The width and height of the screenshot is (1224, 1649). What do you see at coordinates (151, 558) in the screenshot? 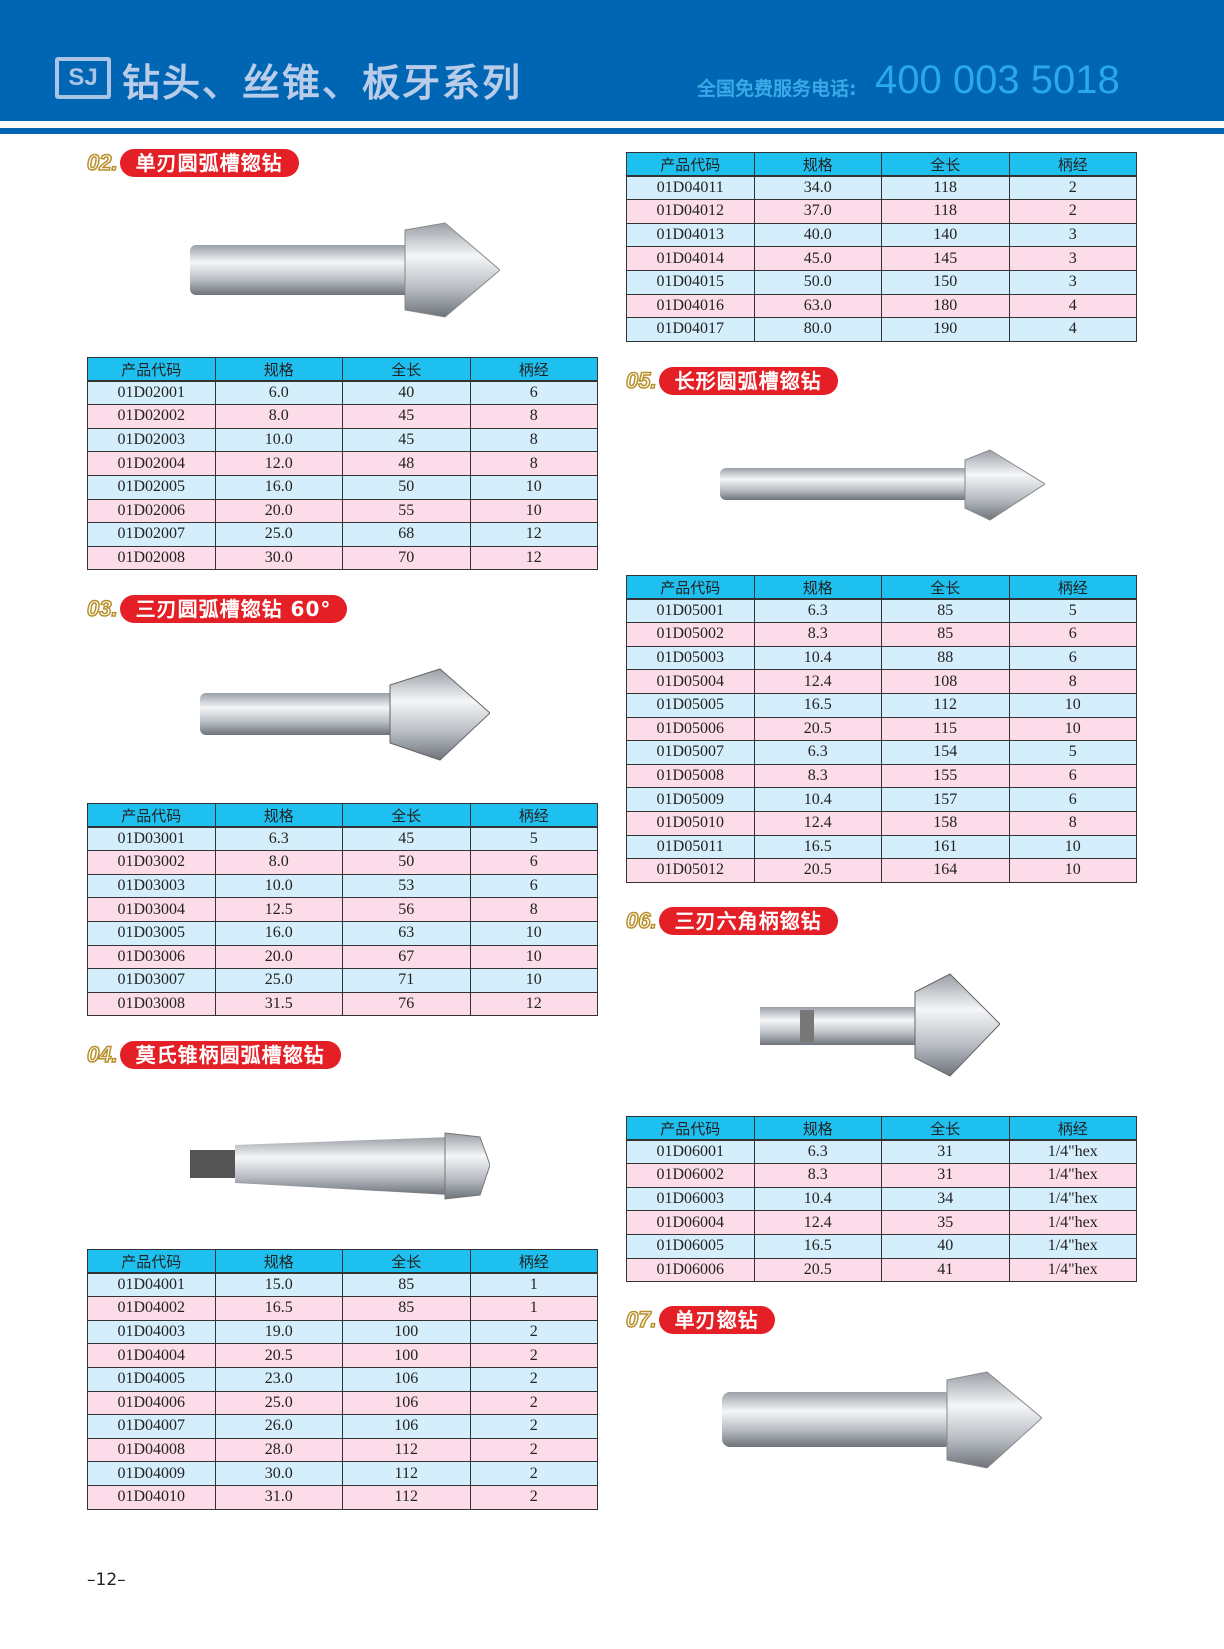
I see `table-cell: 01D02008` at bounding box center [151, 558].